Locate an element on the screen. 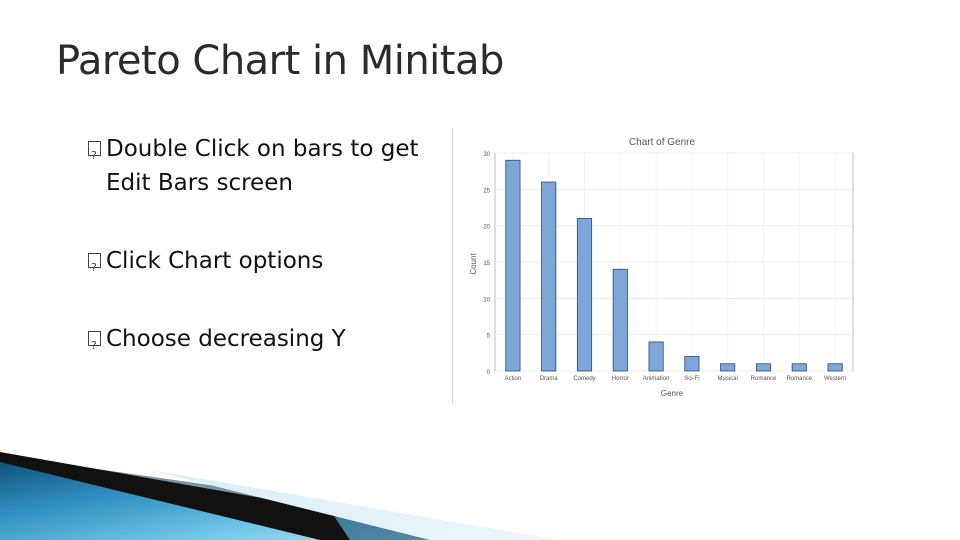 This screenshot has height=540, width=960. y-tick-label: 25 is located at coordinates (486, 191).